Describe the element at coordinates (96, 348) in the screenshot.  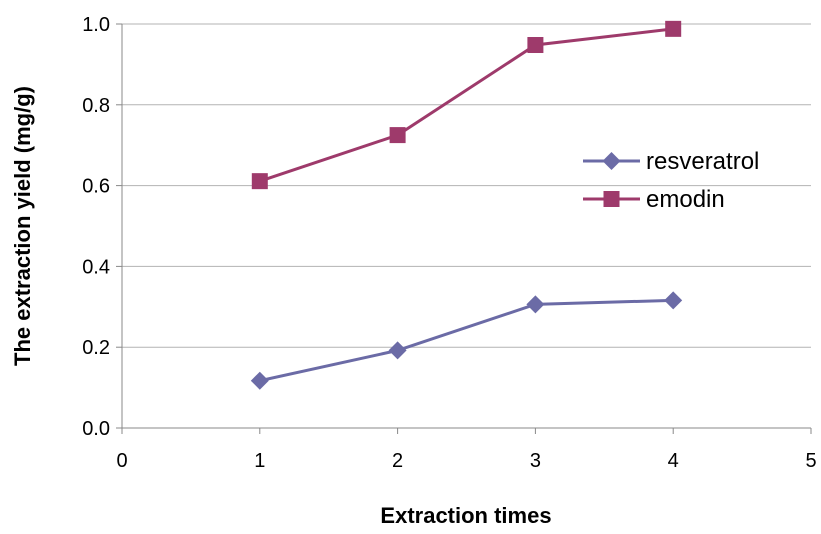
I see `y-tick-label: 0.2` at that location.